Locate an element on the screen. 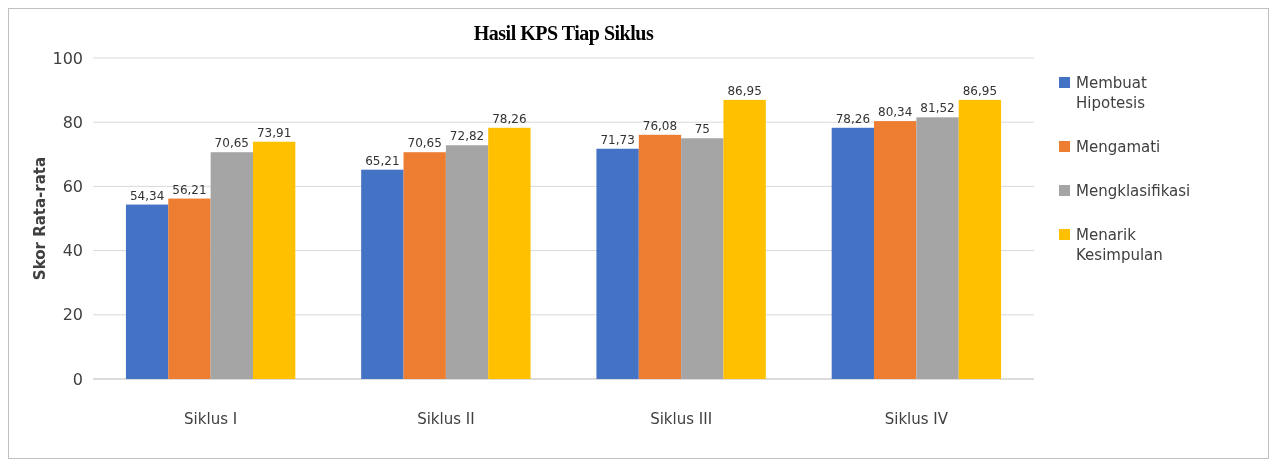 This screenshot has height=467, width=1277. data-label: 72,82 is located at coordinates (467, 136).